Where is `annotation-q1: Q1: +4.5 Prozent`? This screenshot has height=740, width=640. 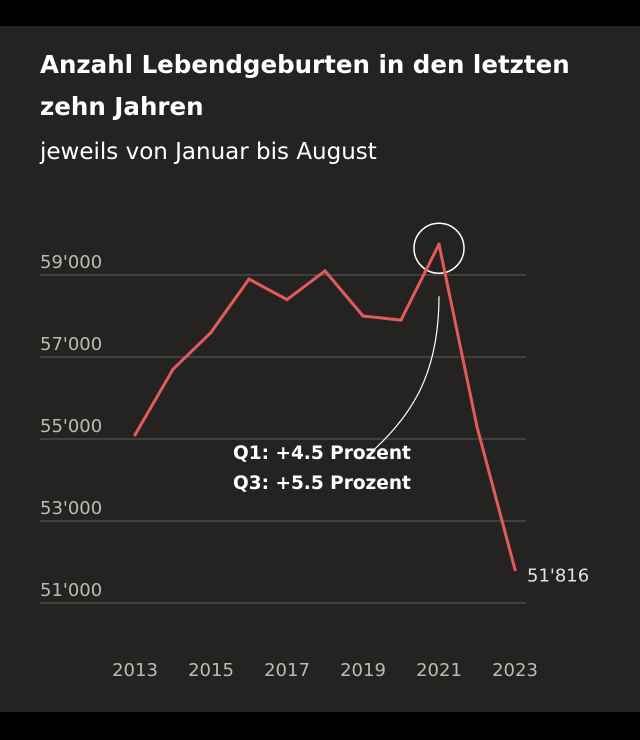
annotation-q1: Q1: +4.5 Prozent is located at coordinates (322, 453).